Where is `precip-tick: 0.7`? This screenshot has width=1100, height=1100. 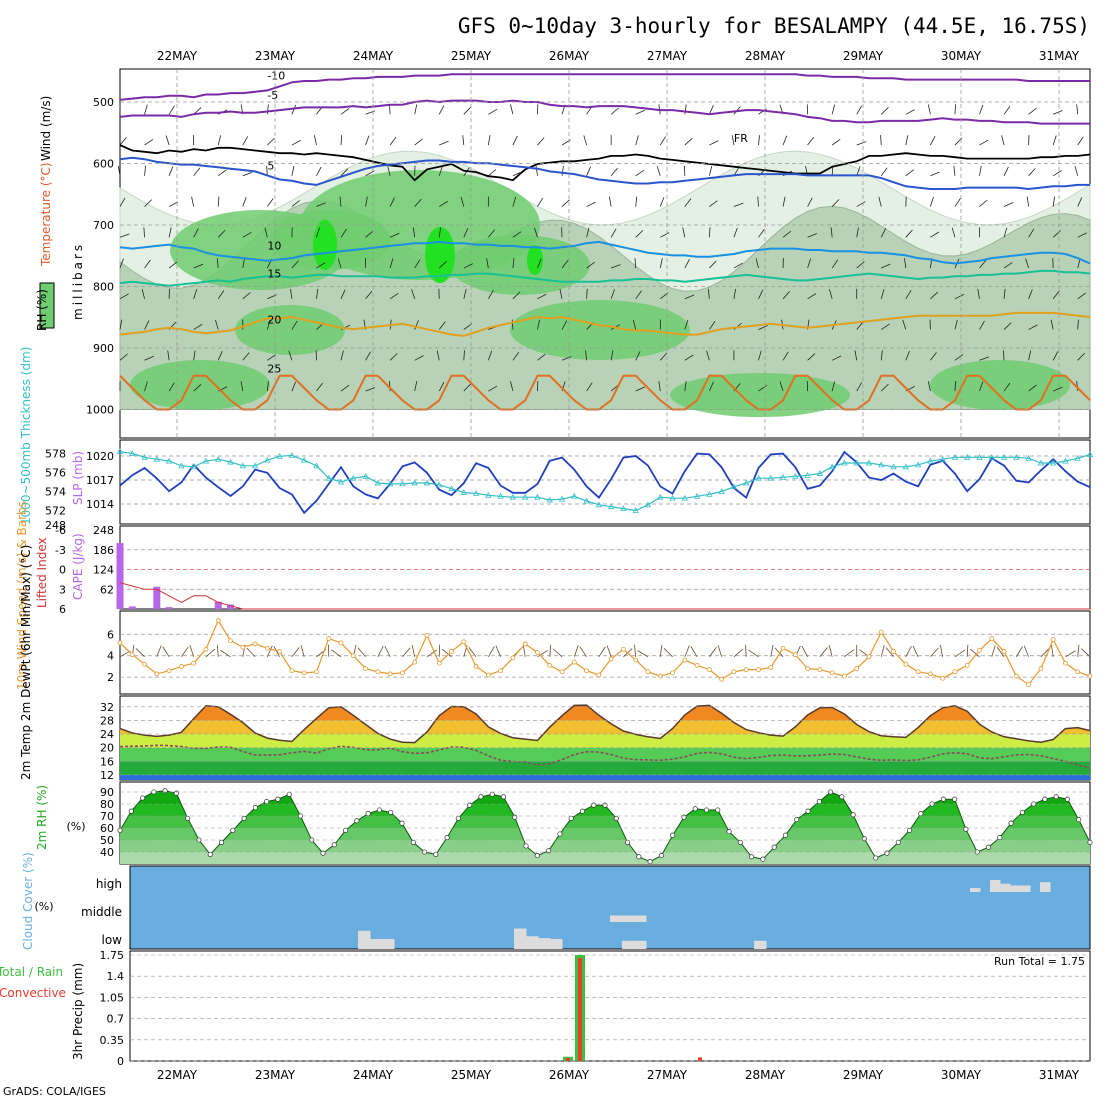 precip-tick: 0.7 is located at coordinates (116, 1019).